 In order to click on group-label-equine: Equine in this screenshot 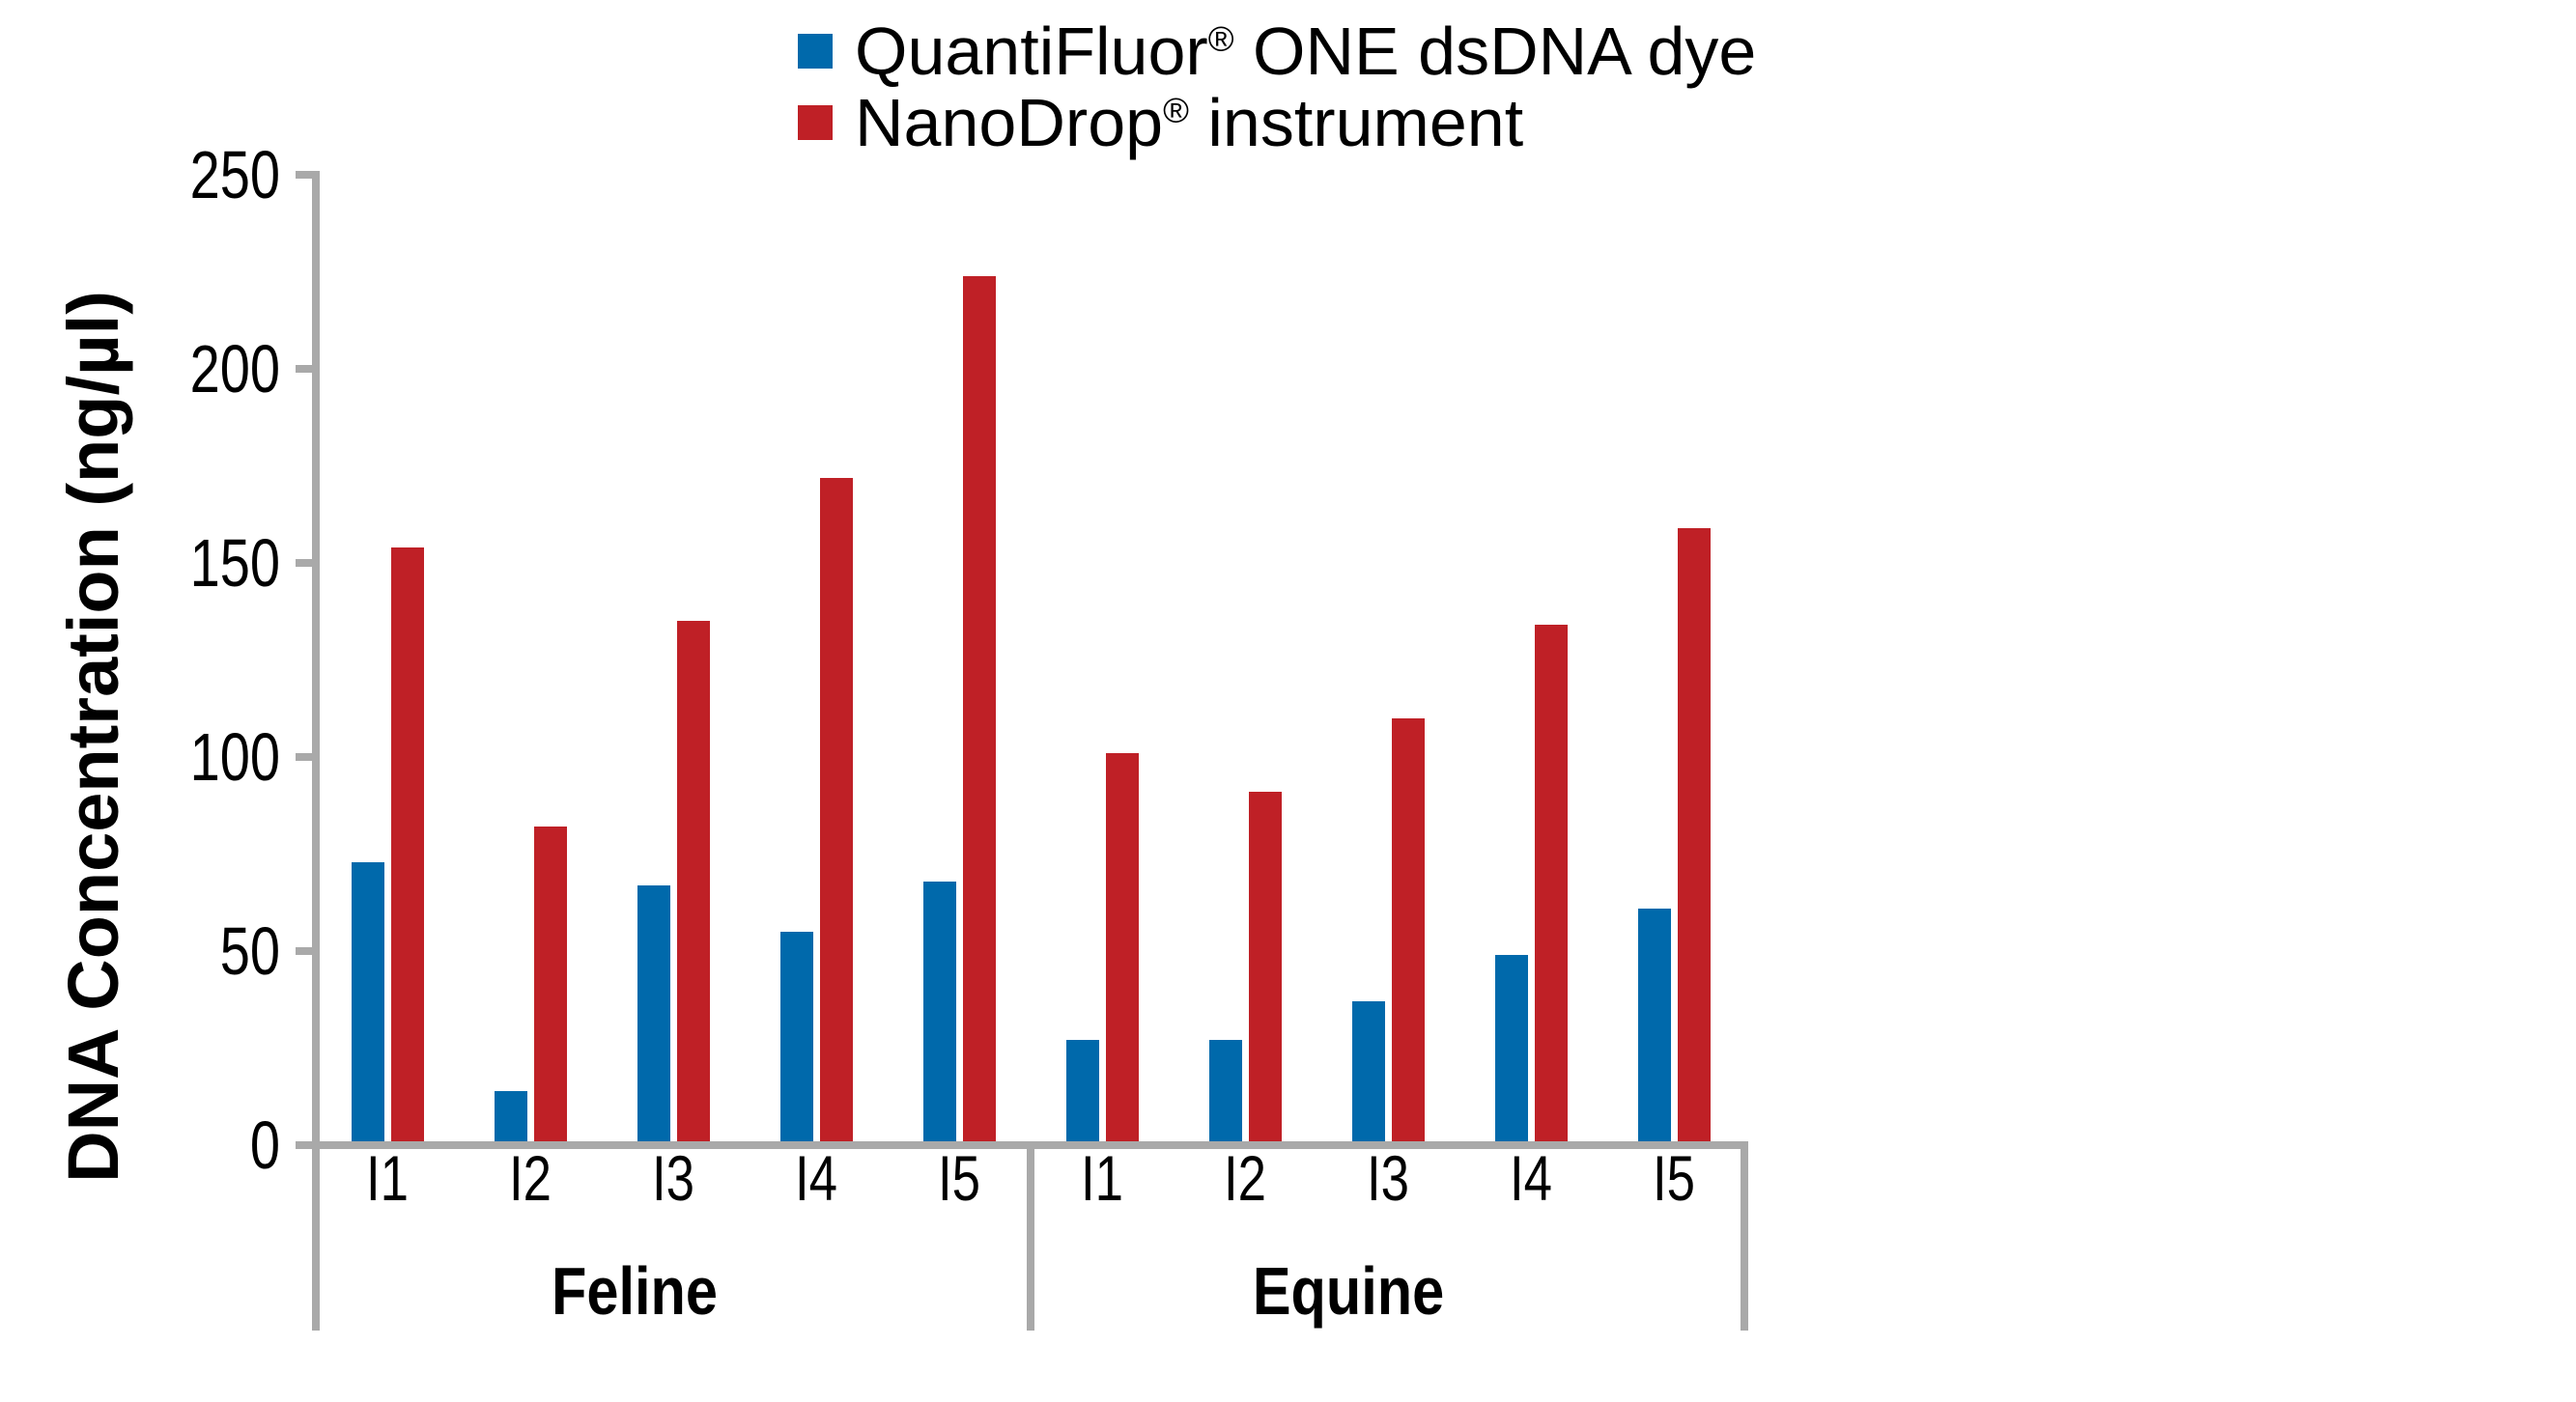, I will do `click(1348, 1291)`.